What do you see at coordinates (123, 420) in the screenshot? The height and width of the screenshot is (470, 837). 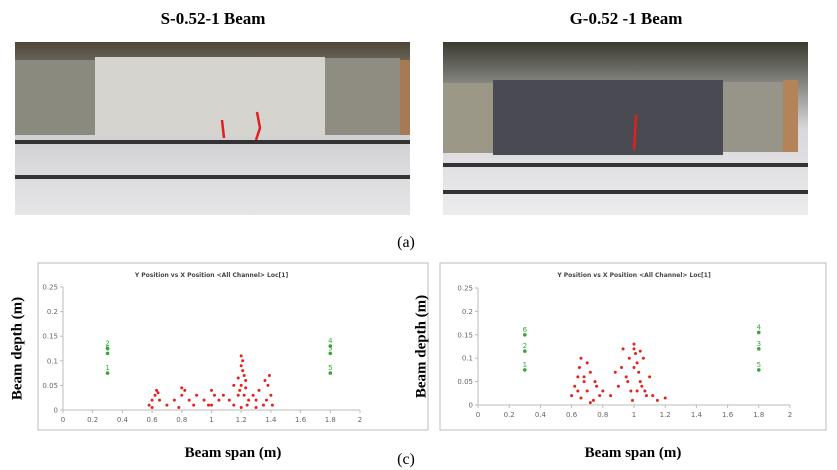 I see `x-tick-label: 0.4` at bounding box center [123, 420].